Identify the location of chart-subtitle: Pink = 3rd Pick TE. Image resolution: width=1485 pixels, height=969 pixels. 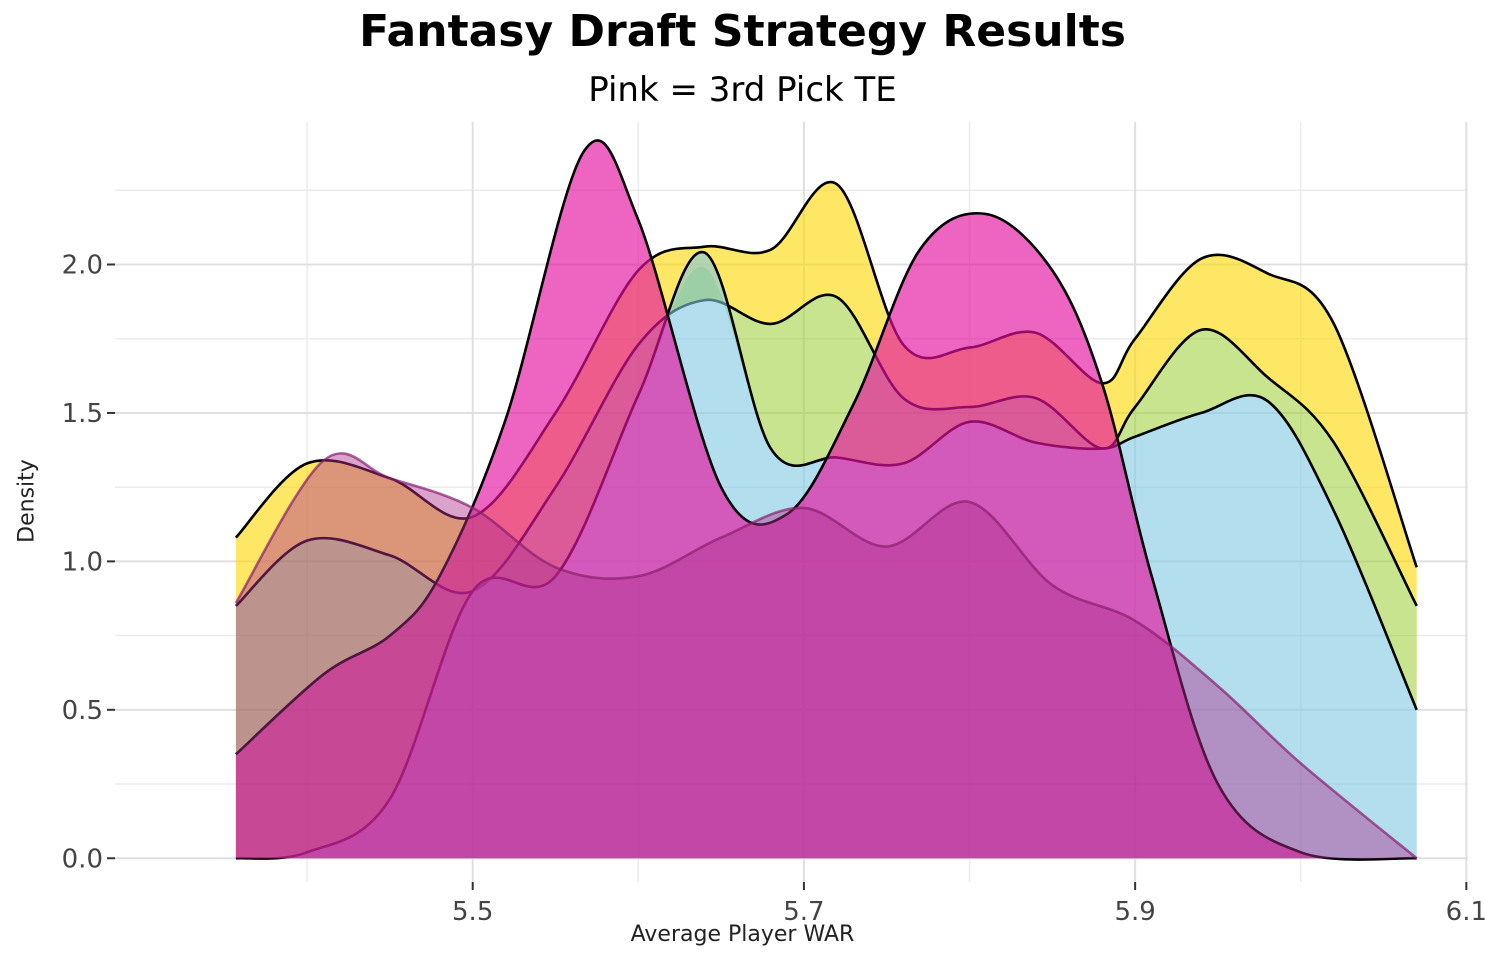
(742, 90).